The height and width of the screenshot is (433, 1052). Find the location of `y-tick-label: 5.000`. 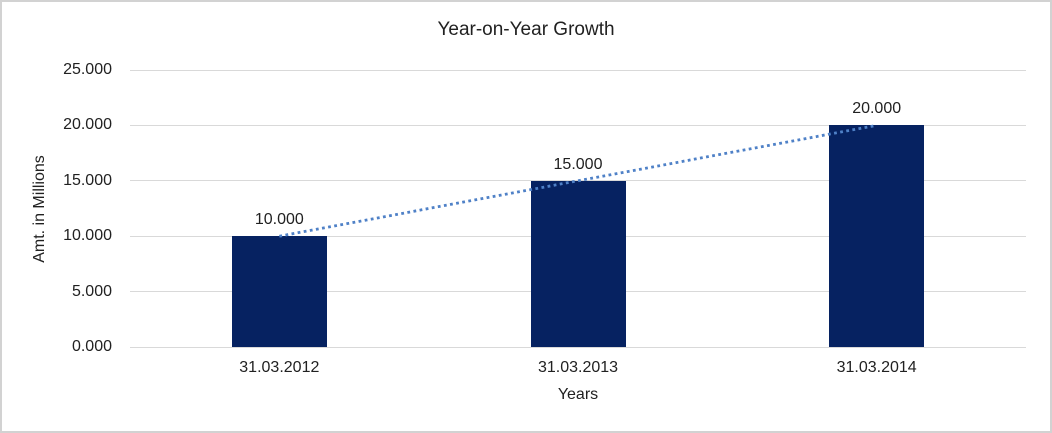

y-tick-label: 5.000 is located at coordinates (91, 291).